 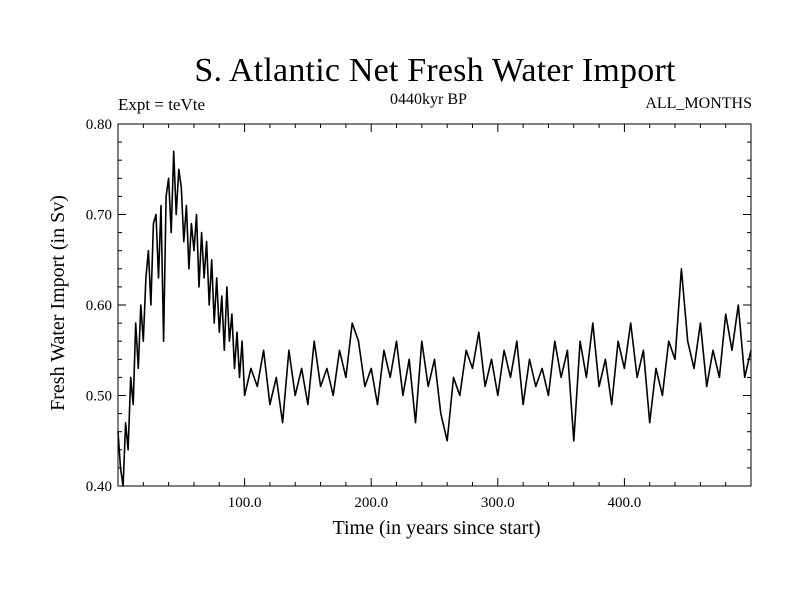 What do you see at coordinates (371, 503) in the screenshot?
I see `x-tick-label: 200.0` at bounding box center [371, 503].